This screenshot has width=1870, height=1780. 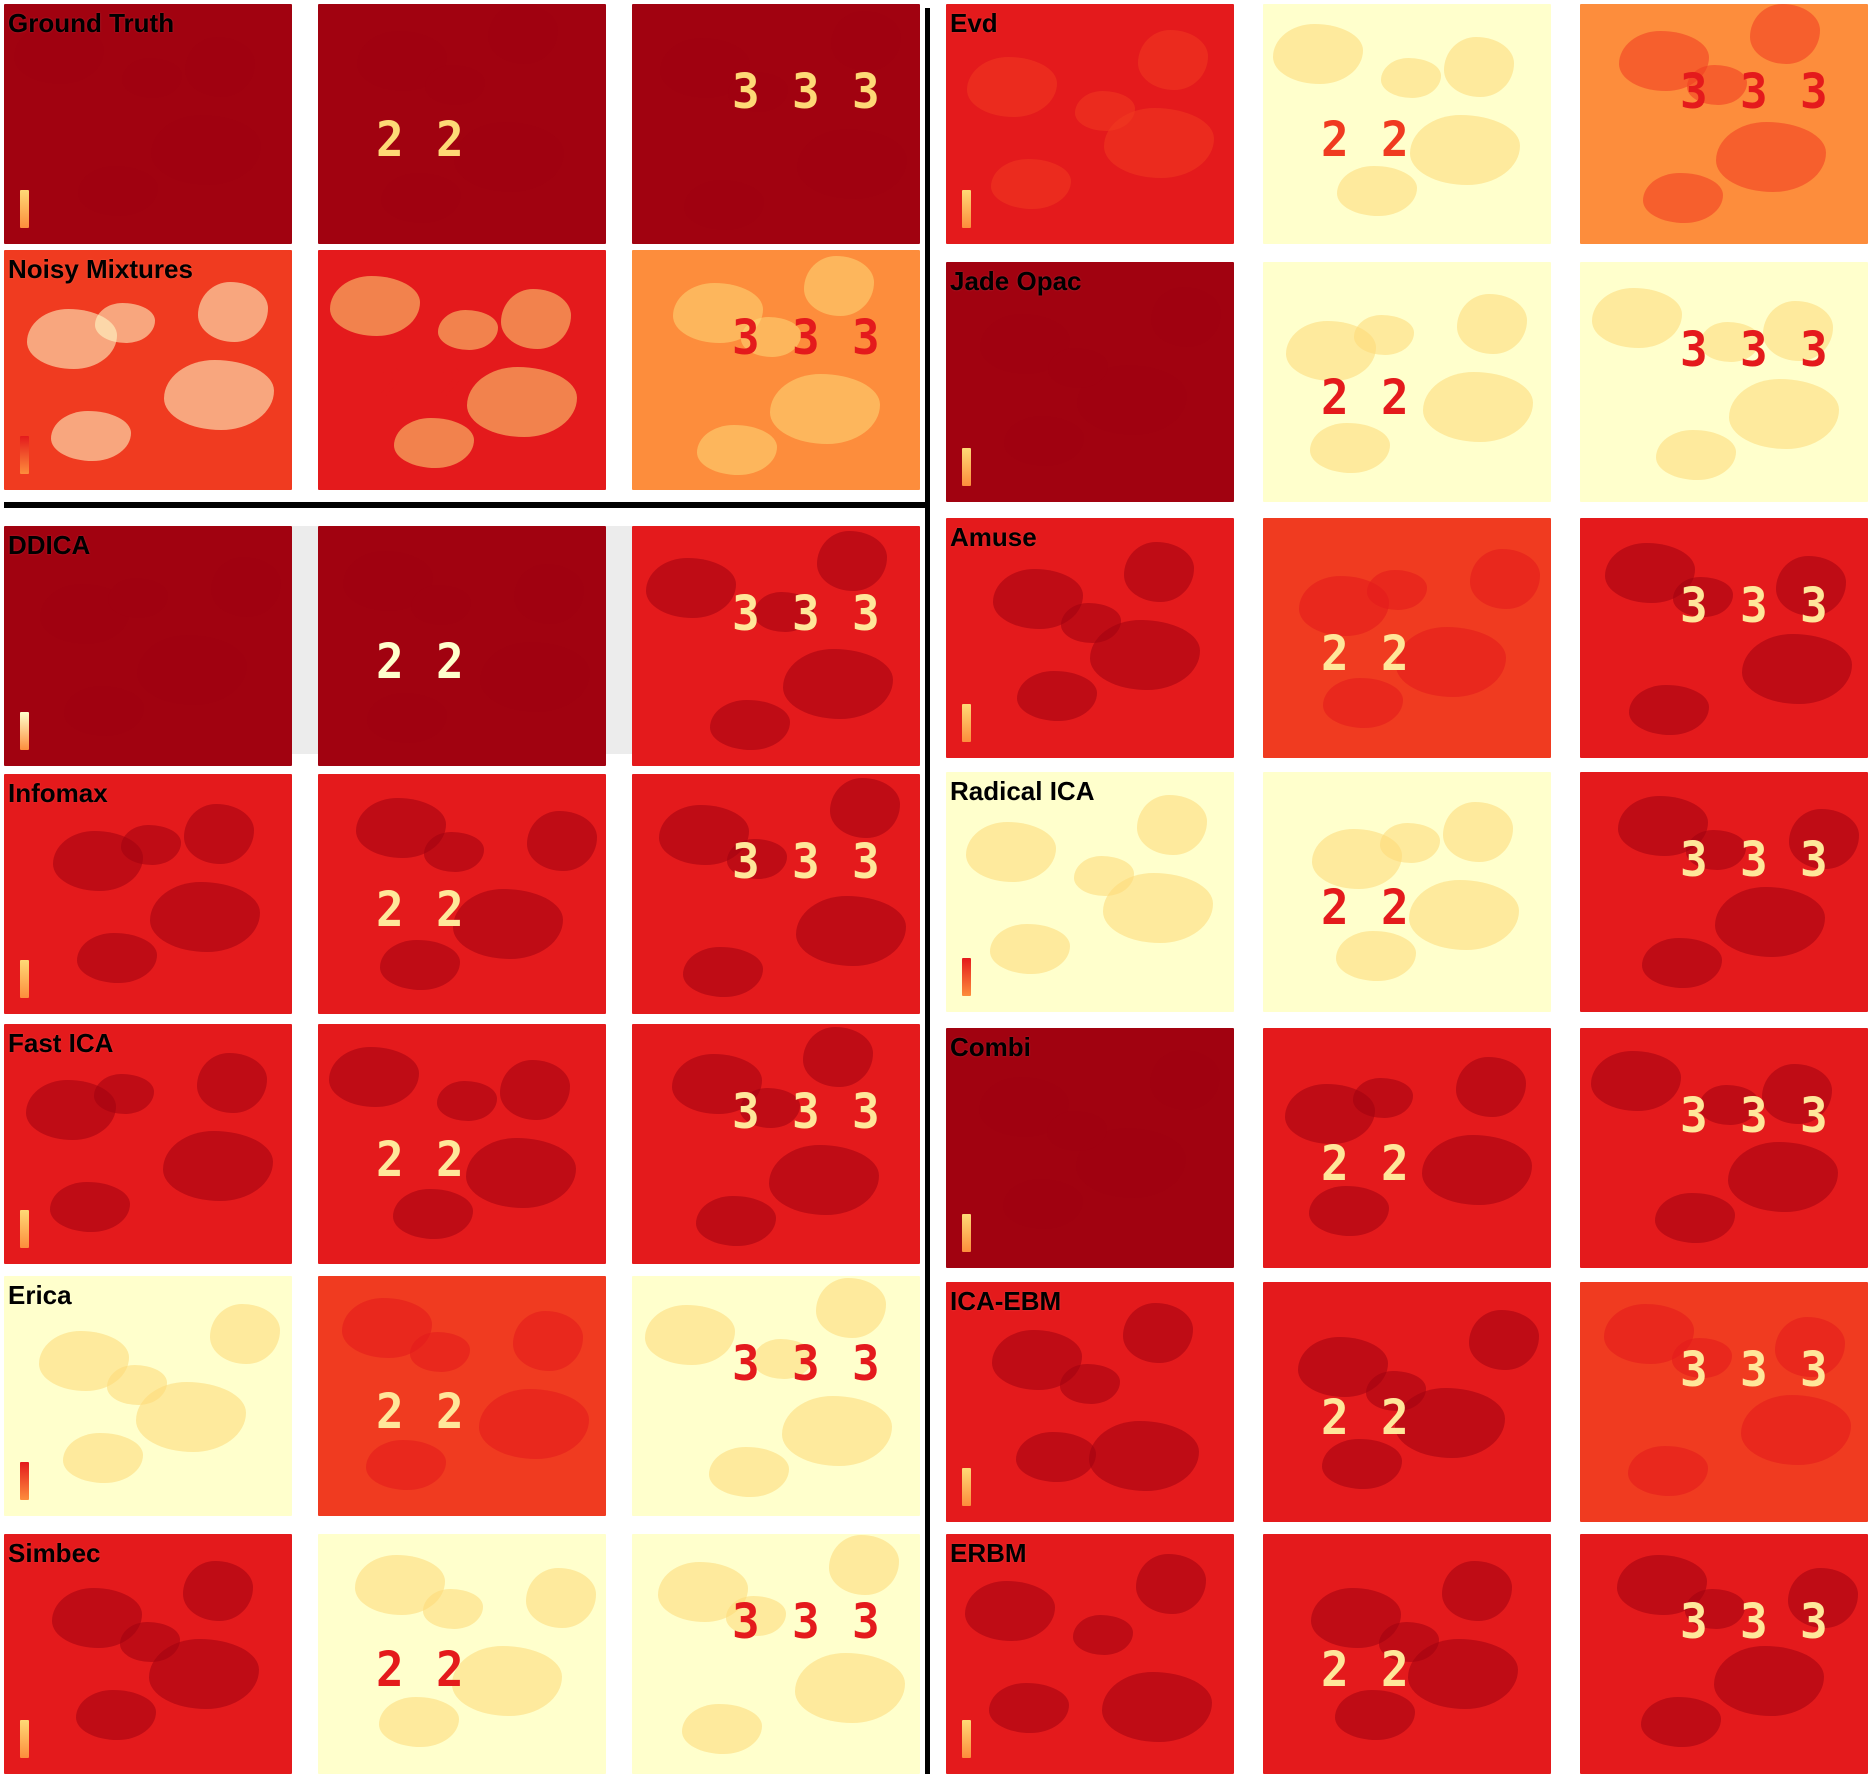 I want to click on panel-combi-1: Combi, so click(x=1090, y=1148).